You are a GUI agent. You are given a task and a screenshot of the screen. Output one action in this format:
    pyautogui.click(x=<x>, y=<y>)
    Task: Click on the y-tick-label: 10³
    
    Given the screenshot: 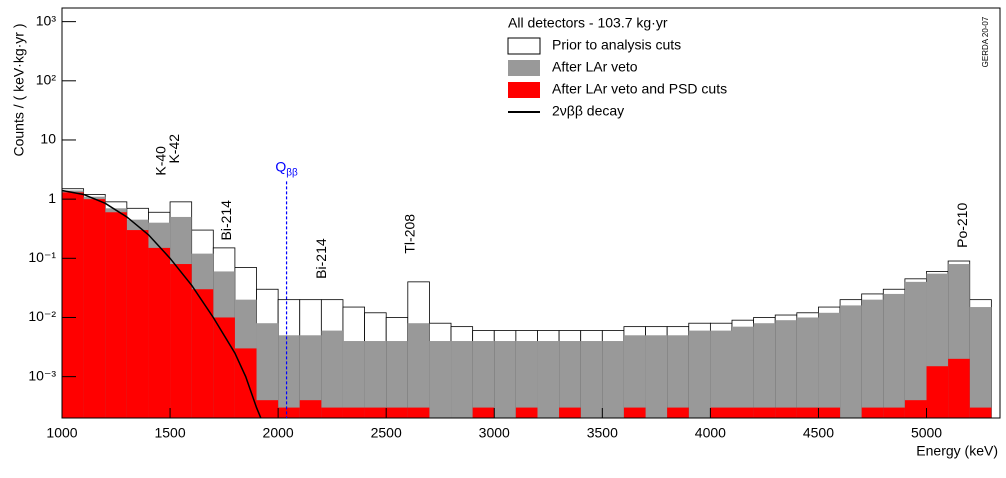 What is the action you would take?
    pyautogui.click(x=46, y=20)
    